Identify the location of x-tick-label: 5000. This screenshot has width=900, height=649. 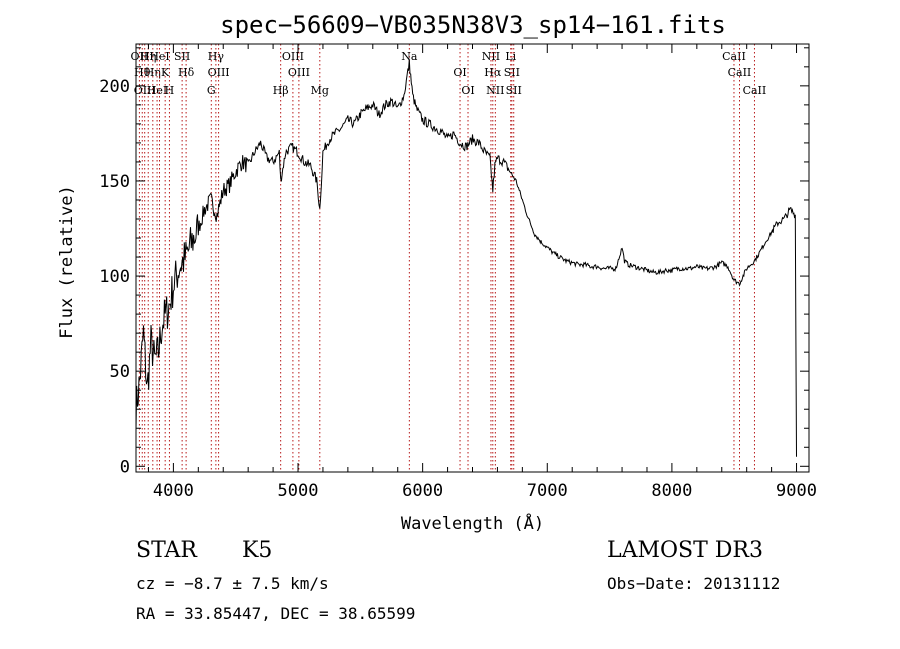
(298, 491).